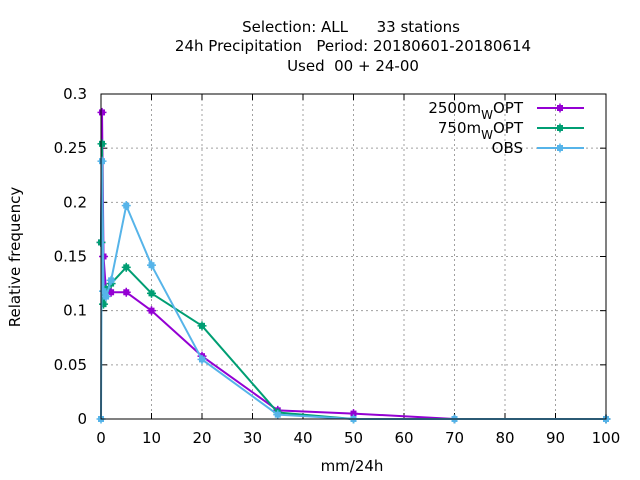  I want to click on x-tick-label: 20, so click(201, 438).